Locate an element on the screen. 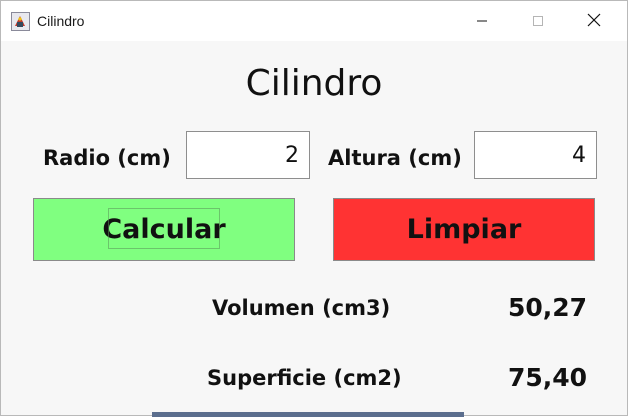 This screenshot has height=417, width=628. maximize-icon is located at coordinates (538, 21).